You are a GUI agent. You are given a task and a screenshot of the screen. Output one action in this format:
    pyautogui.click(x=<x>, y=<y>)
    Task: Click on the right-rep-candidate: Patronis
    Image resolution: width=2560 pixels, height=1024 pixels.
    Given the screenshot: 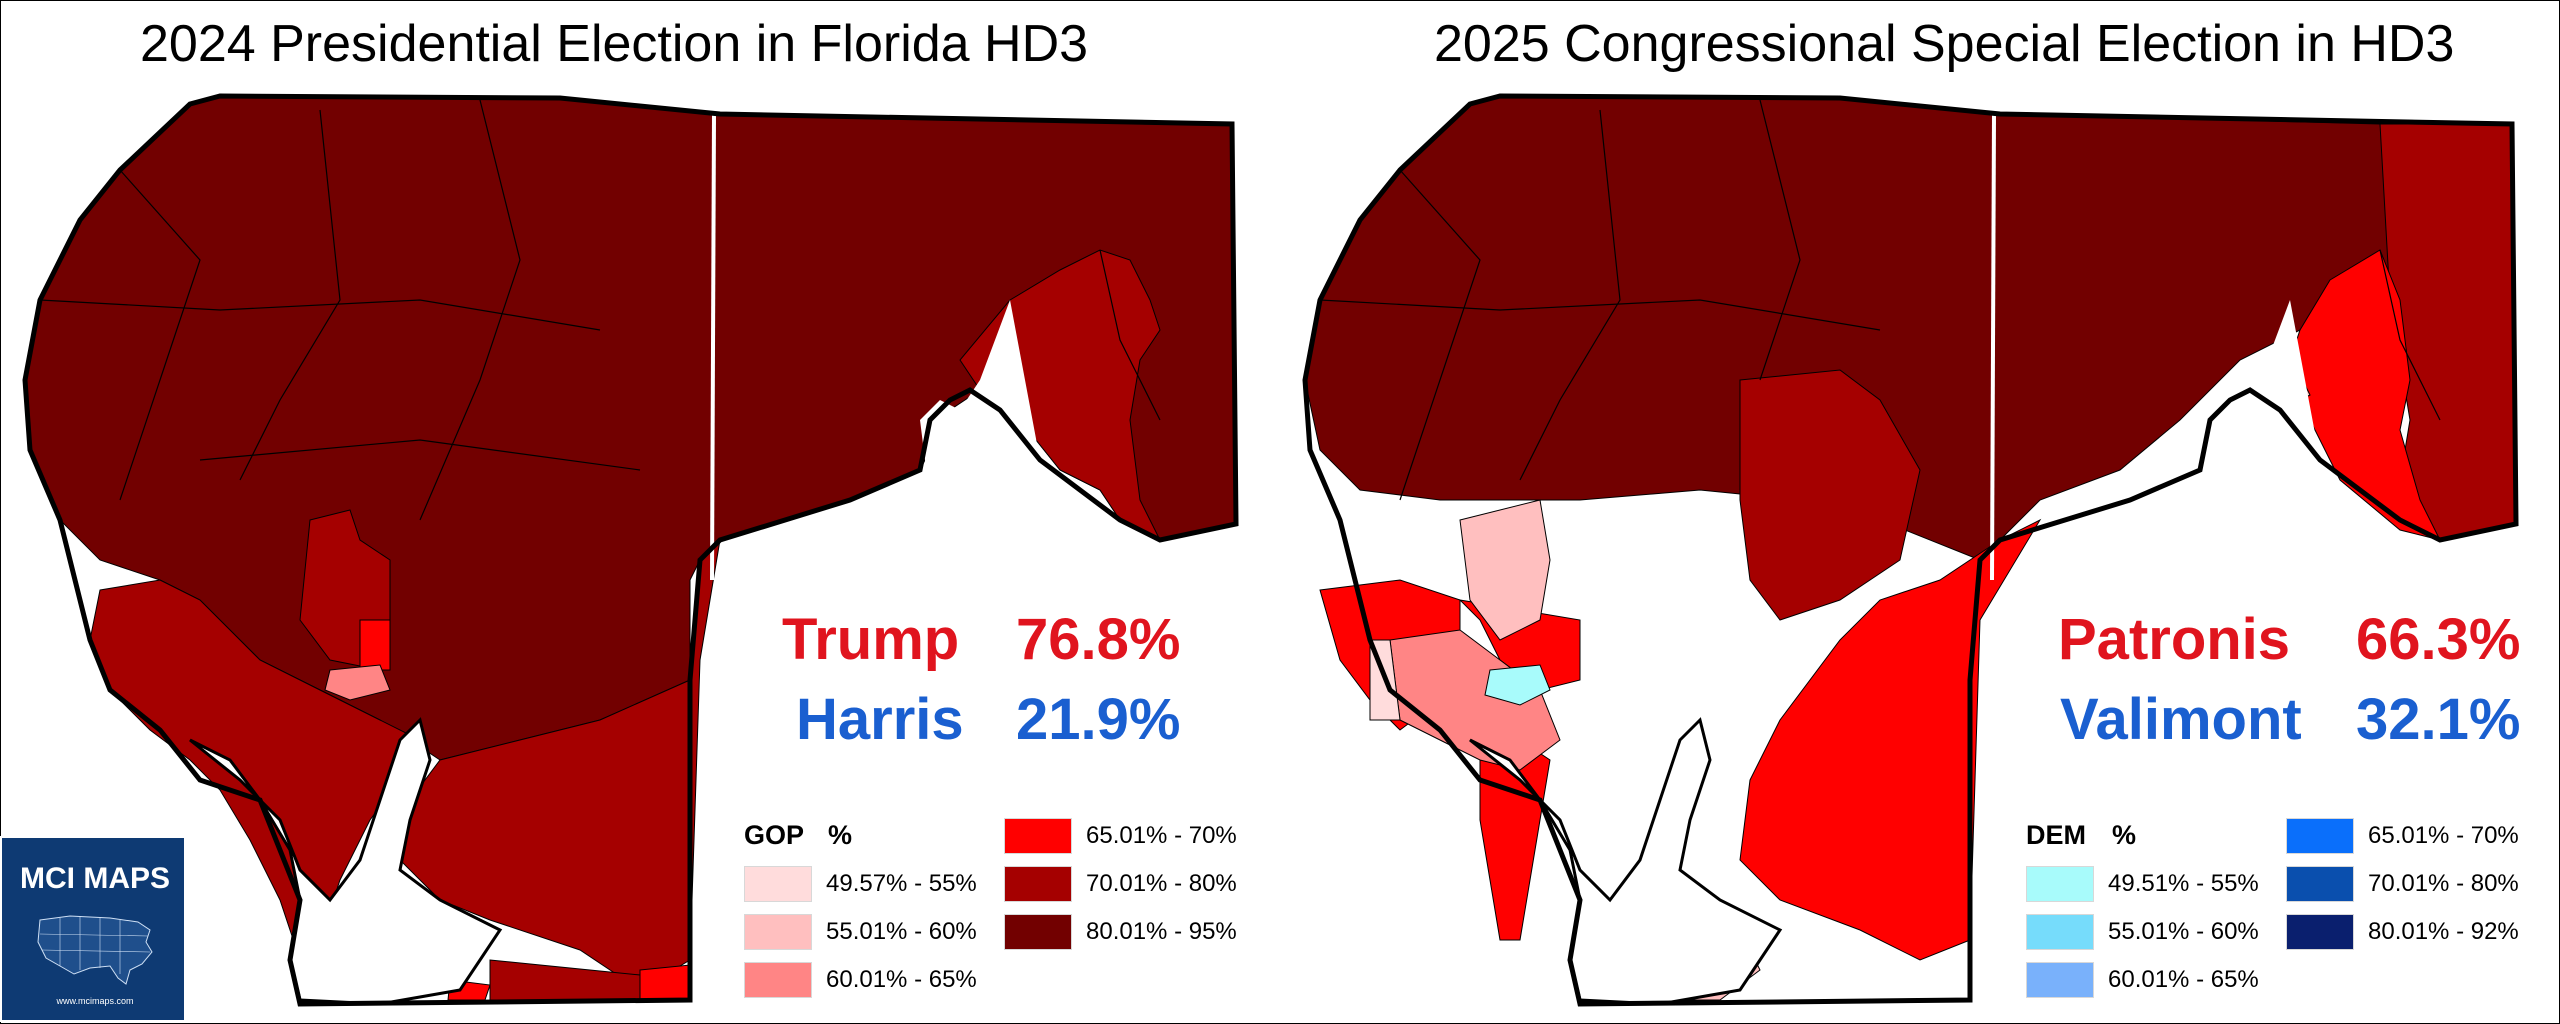 What is the action you would take?
    pyautogui.click(x=2174, y=639)
    